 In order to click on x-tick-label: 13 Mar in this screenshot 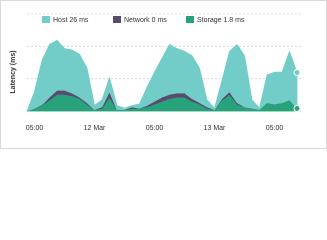, I will do `click(215, 128)`.